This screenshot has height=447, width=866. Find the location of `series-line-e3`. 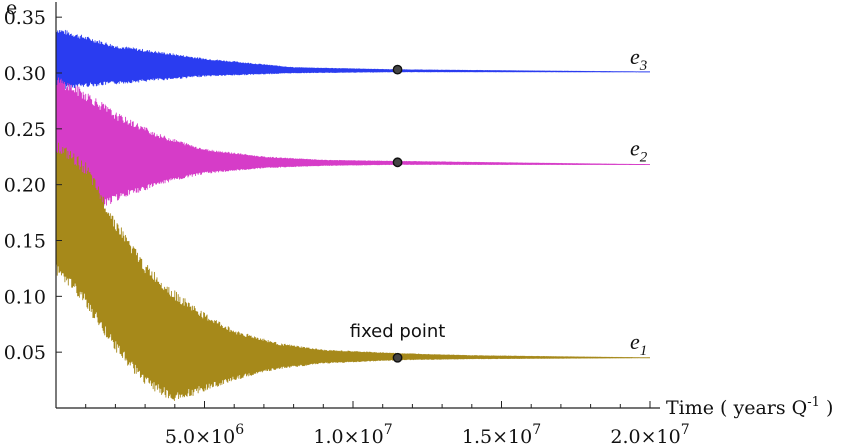

series-line-e3 is located at coordinates (353, 59).